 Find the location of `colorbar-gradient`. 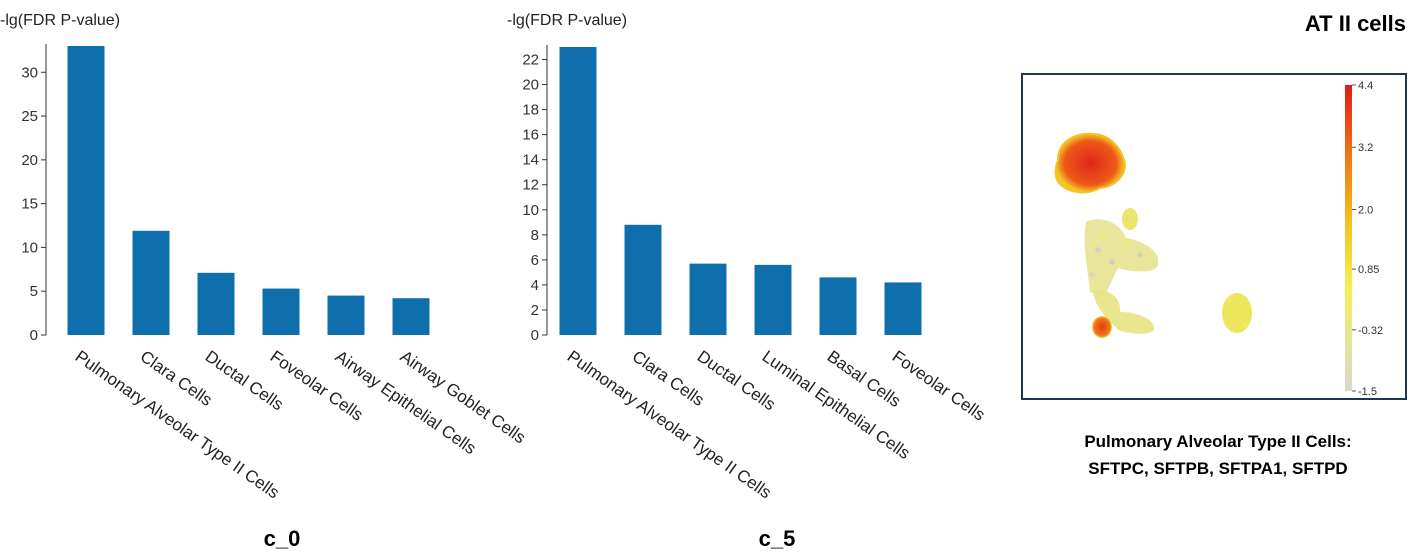

colorbar-gradient is located at coordinates (1348, 238).